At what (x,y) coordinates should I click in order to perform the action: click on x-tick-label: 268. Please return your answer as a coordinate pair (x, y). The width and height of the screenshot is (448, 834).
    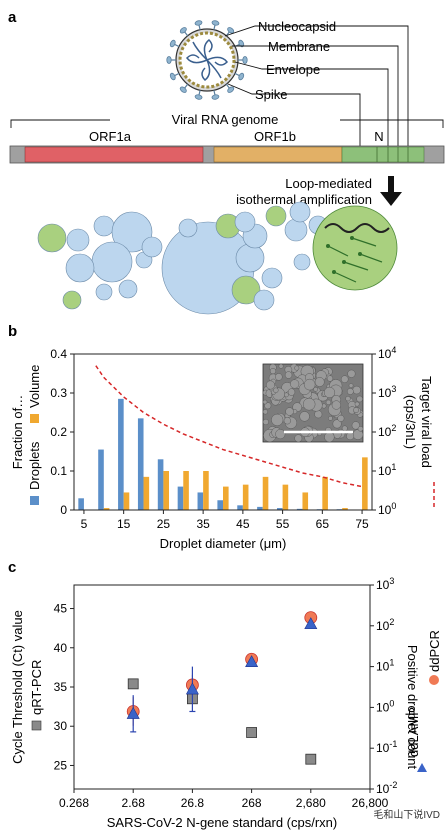
    Looking at the image, I should click on (252, 803).